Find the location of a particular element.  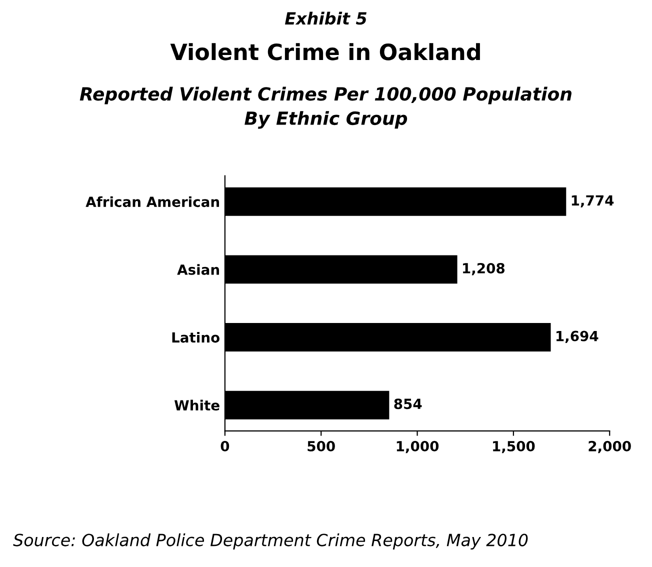

y-tick-label: African American is located at coordinates (152, 202).